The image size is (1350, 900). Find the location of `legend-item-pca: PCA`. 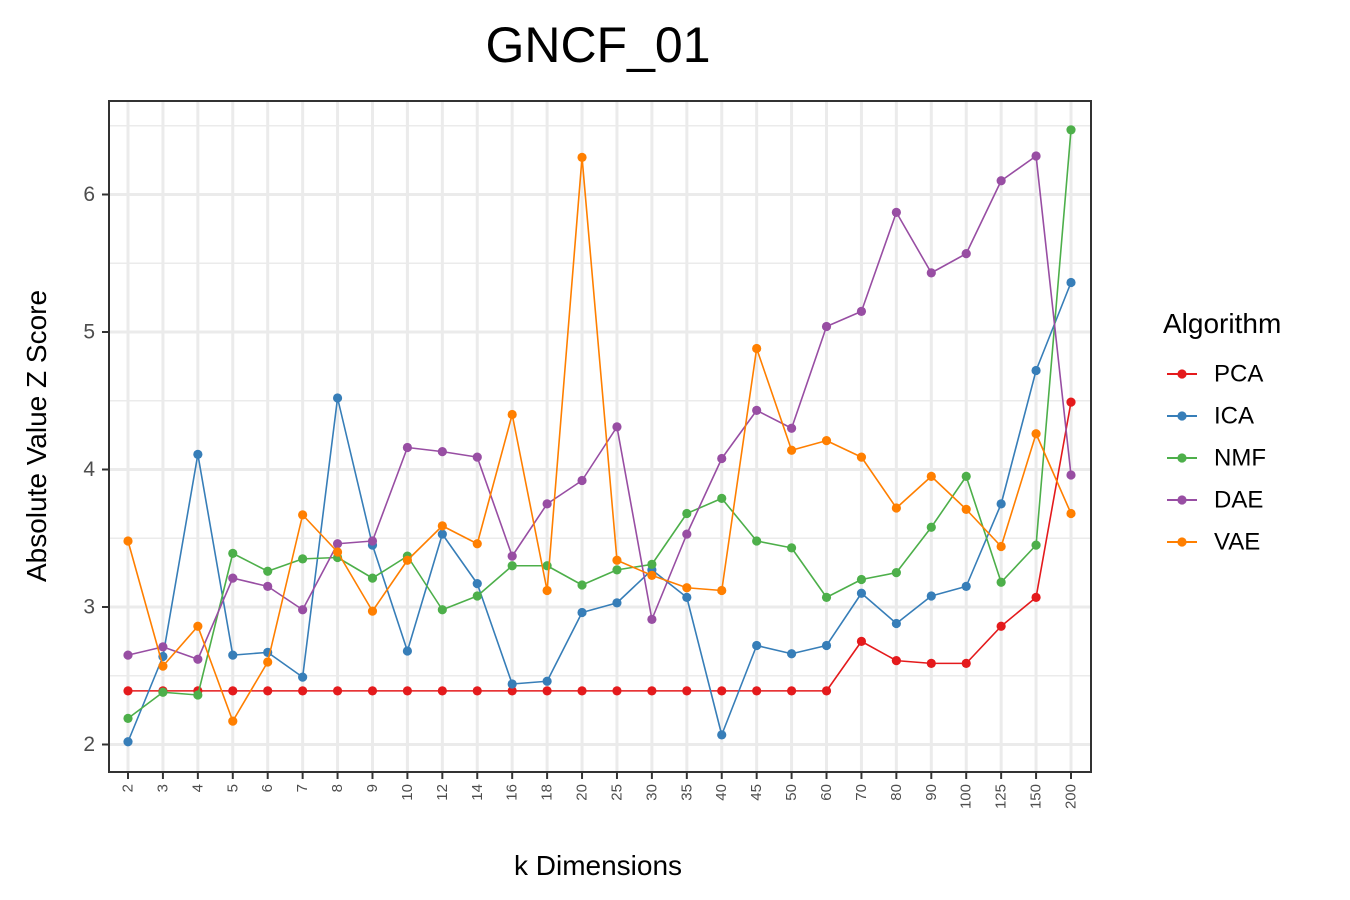

legend-item-pca: PCA is located at coordinates (1215, 374).